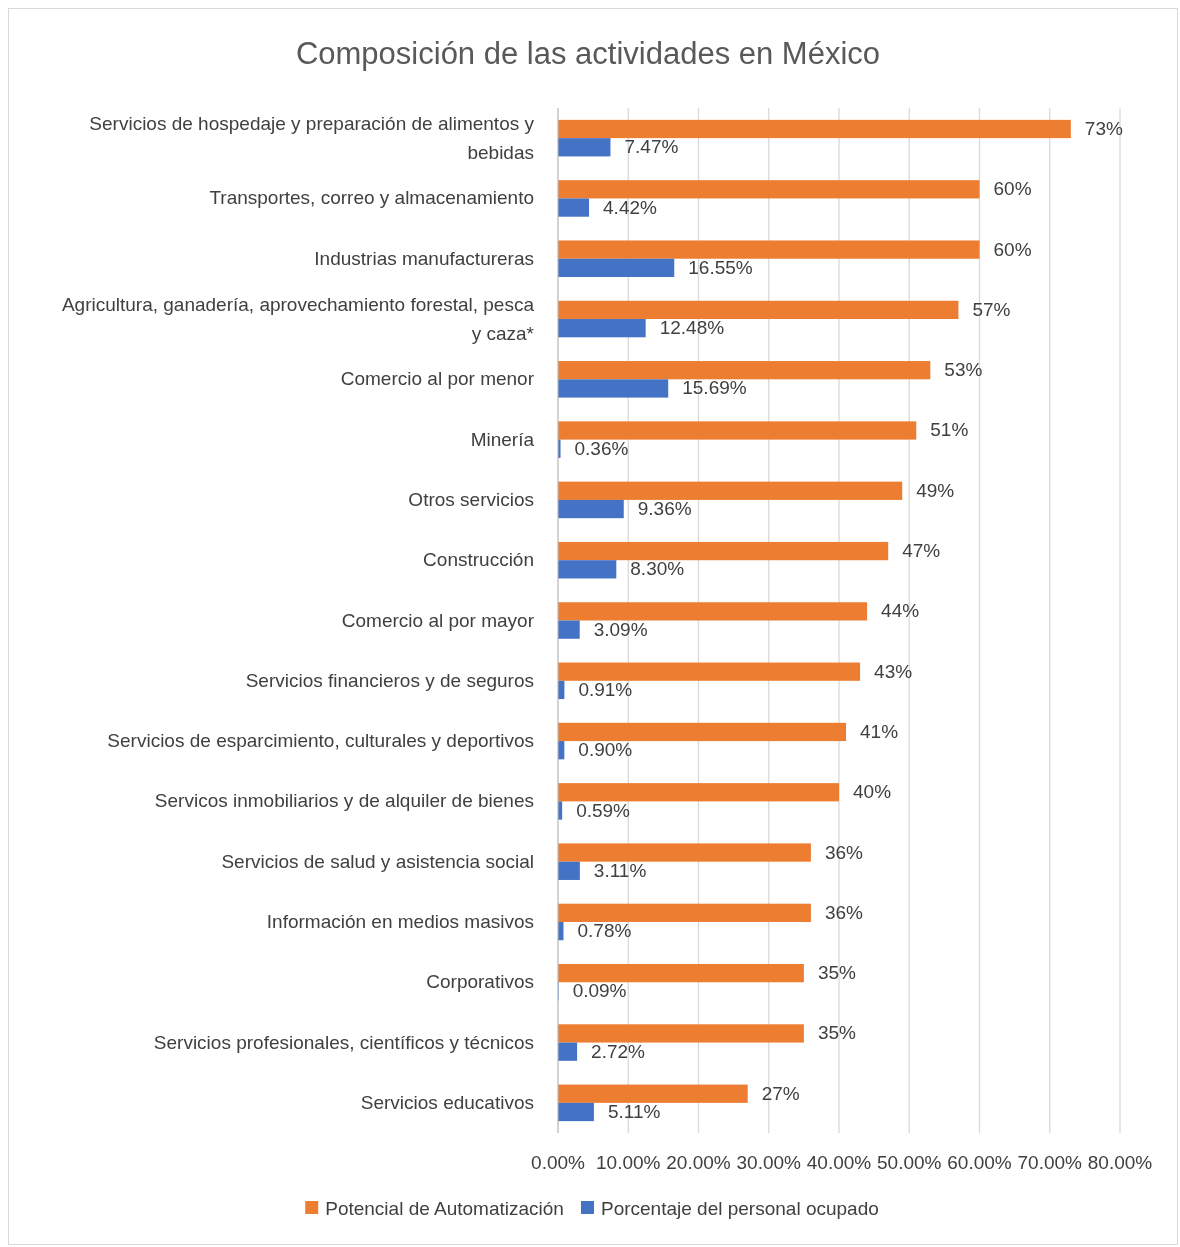  Describe the element at coordinates (298, 318) in the screenshot. I see `y-tick-label: Agricultura, ganadería, aprovechamiento forestal, pesca y caza*` at that location.